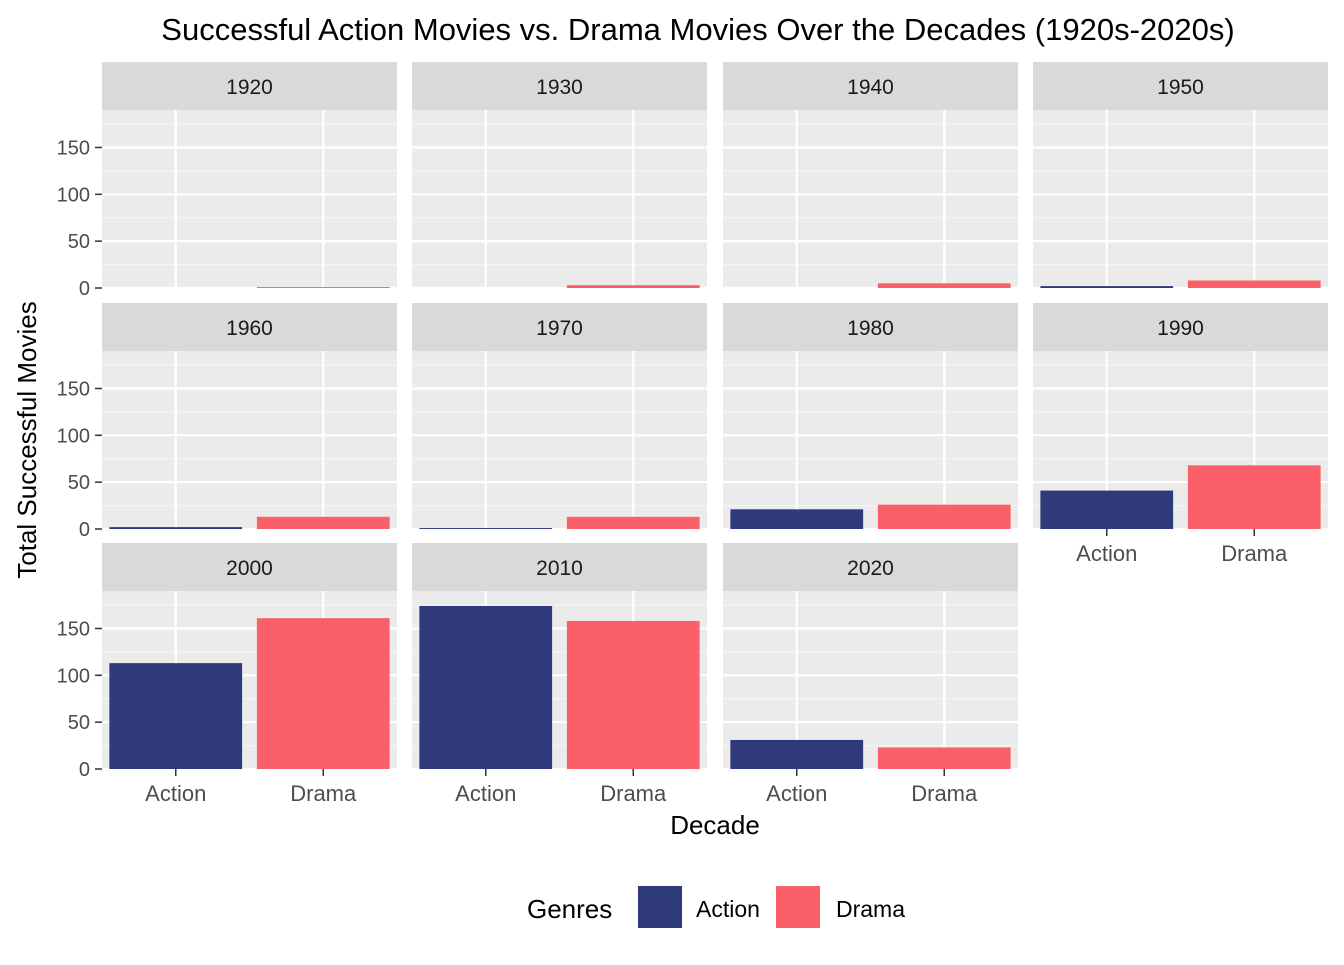 The image size is (1344, 965). I want to click on facet-1920-strip, so click(249, 86).